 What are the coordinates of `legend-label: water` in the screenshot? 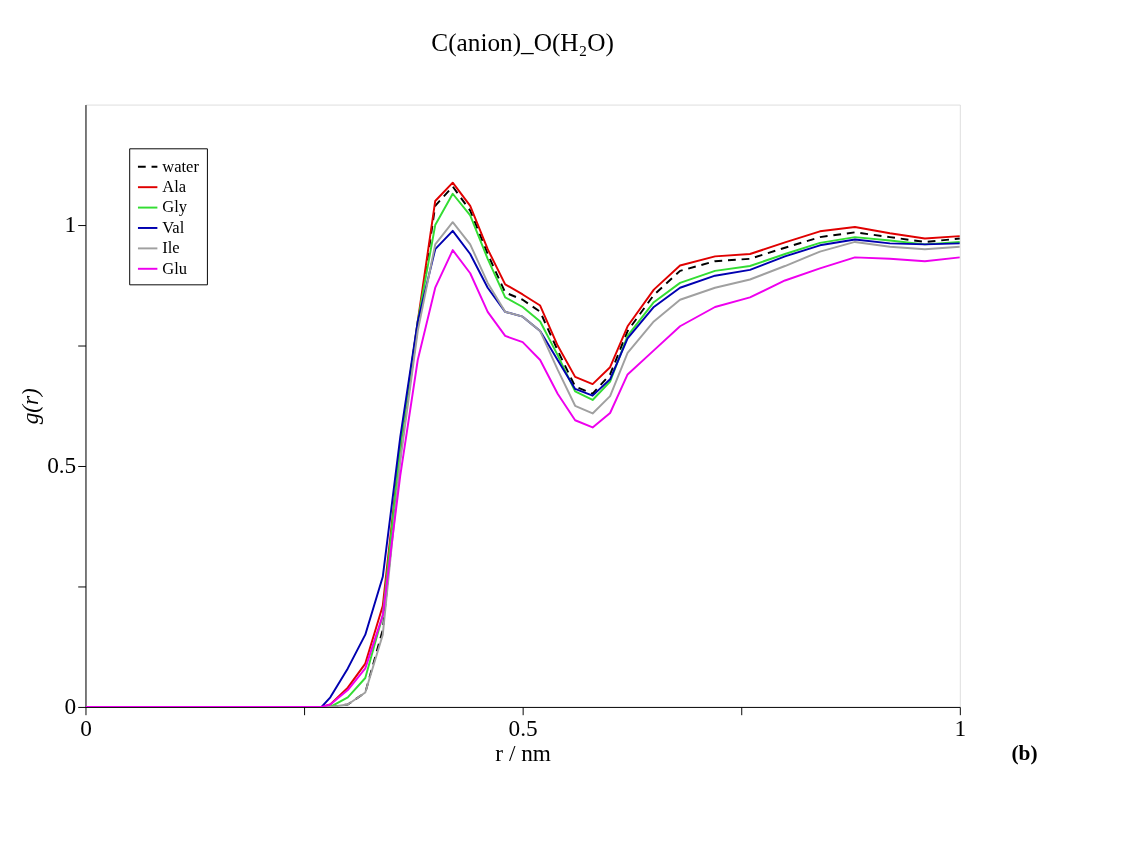 It's located at (181, 166).